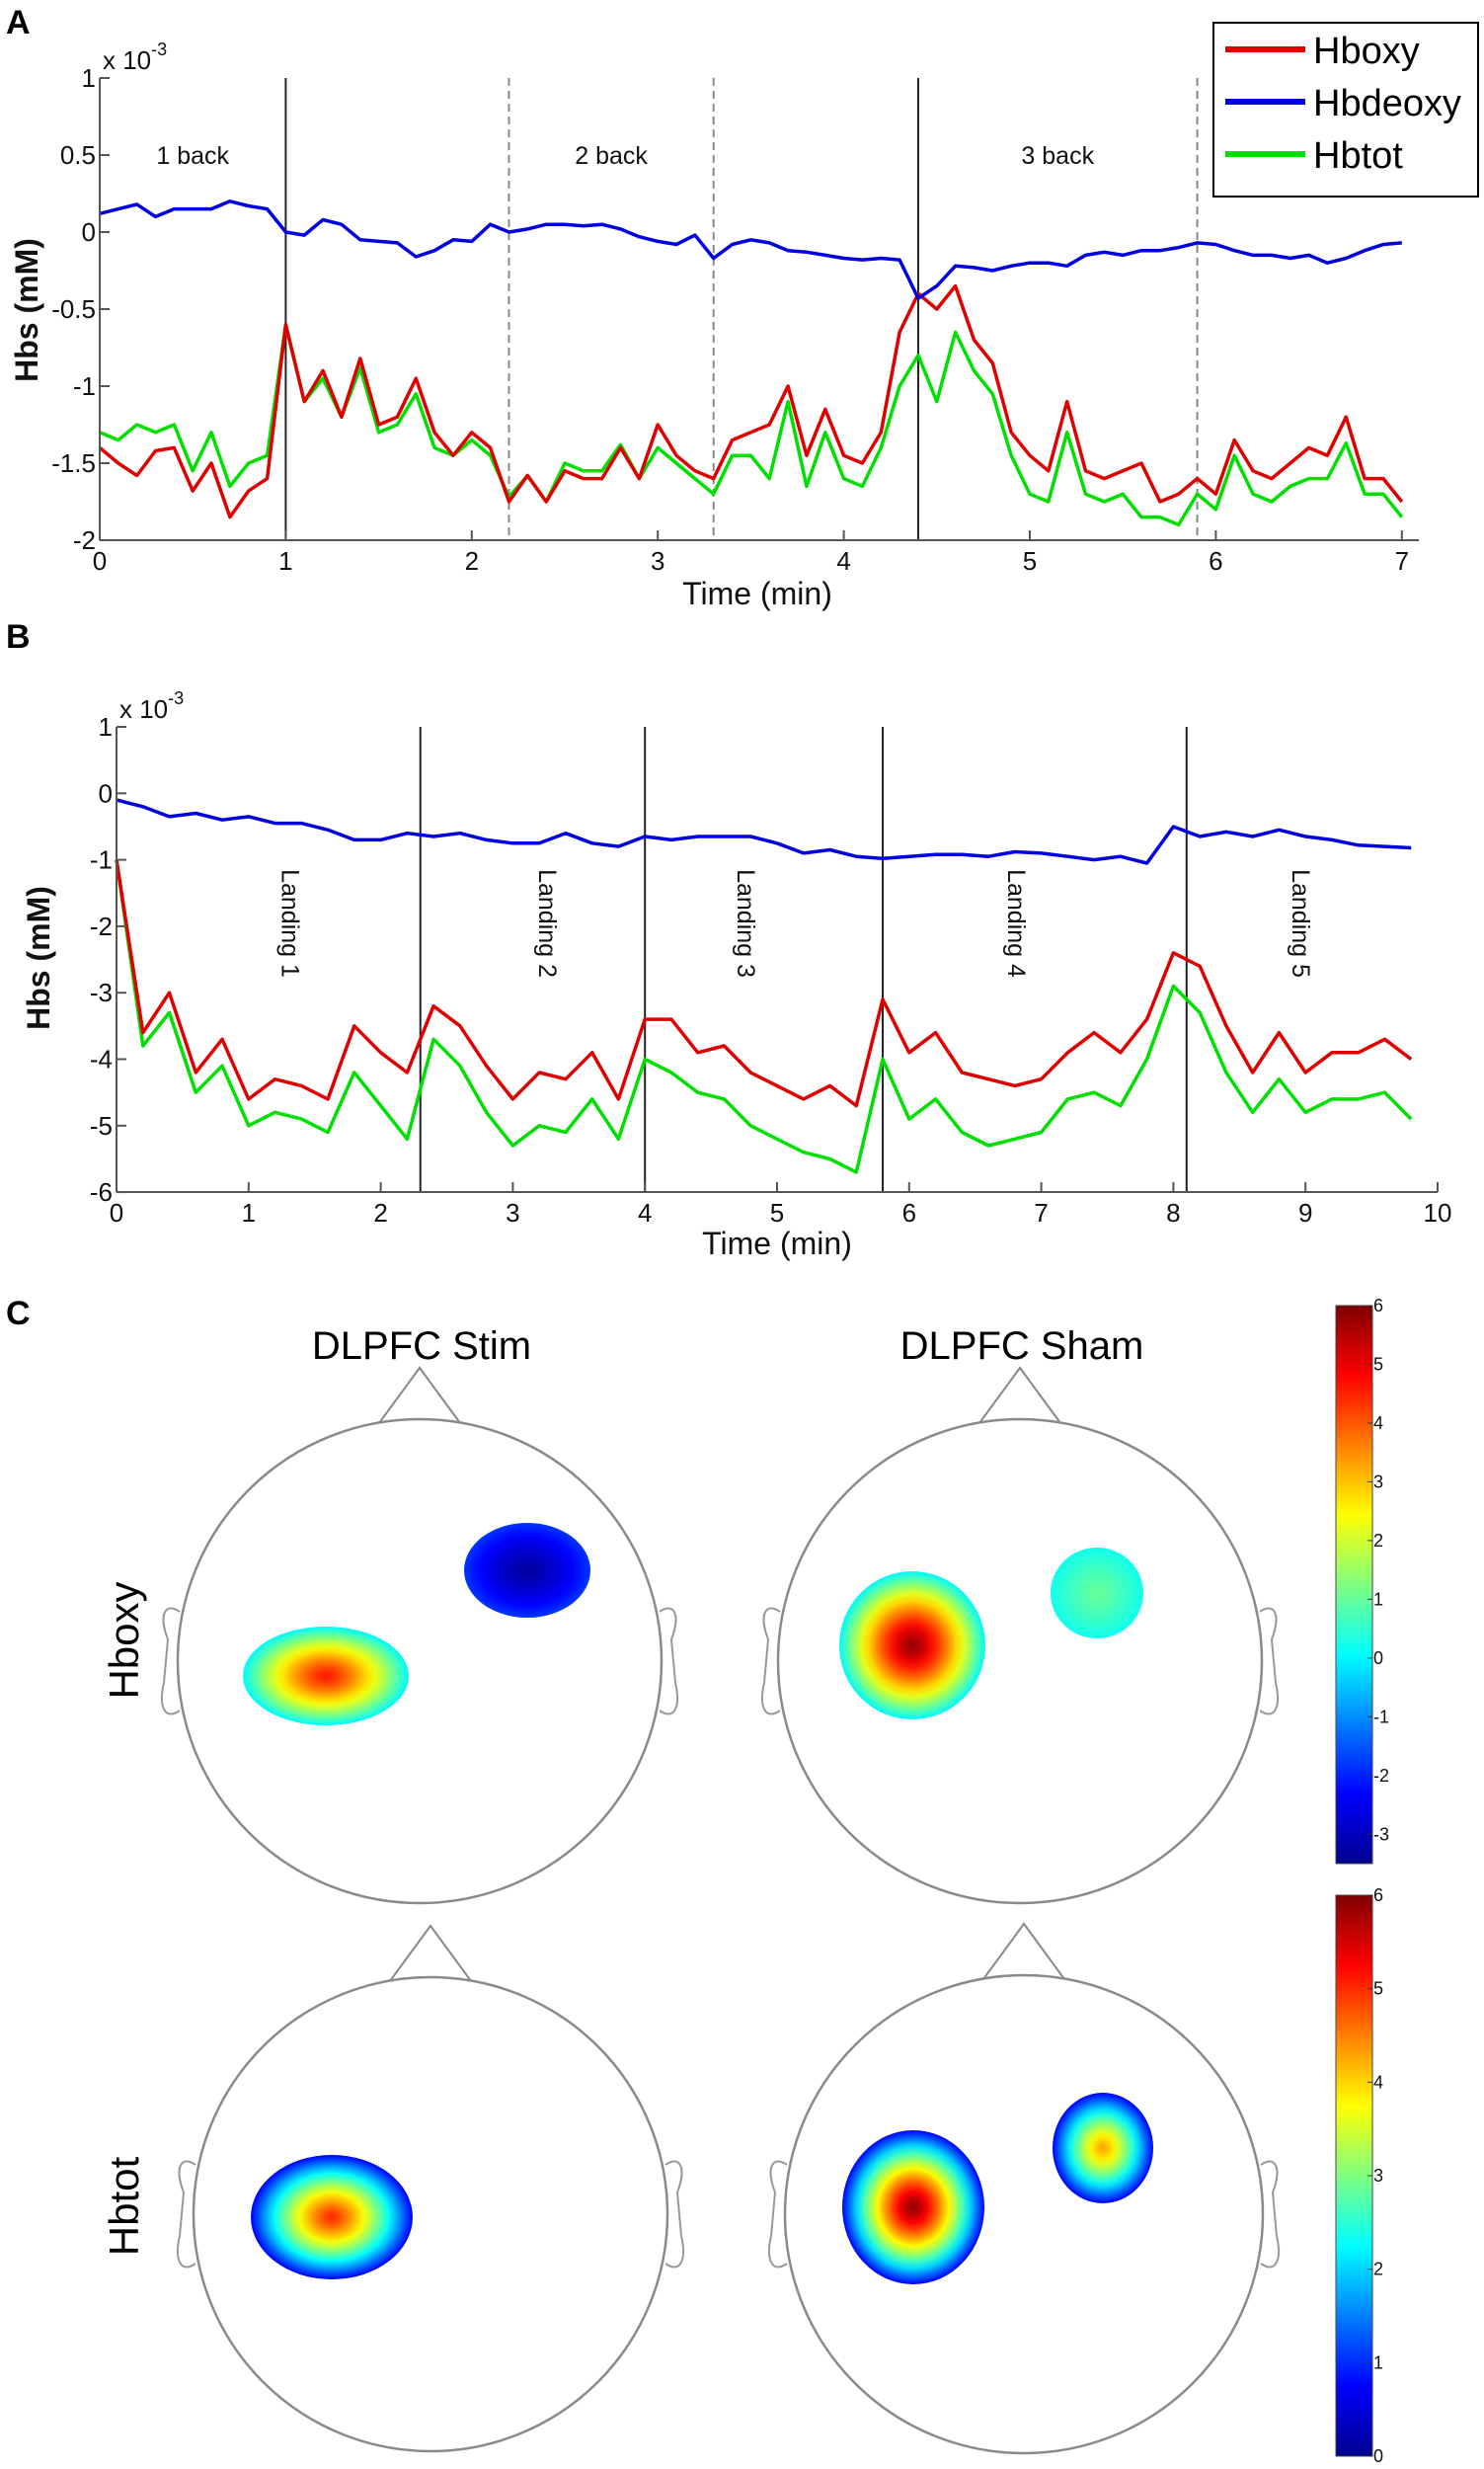  What do you see at coordinates (101, 1126) in the screenshot?
I see `y-tick-label: -5` at bounding box center [101, 1126].